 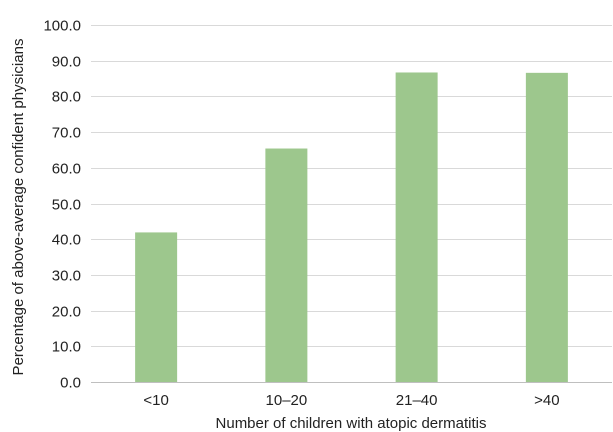 What do you see at coordinates (66, 133) in the screenshot?
I see `y-tick-label: 70.0` at bounding box center [66, 133].